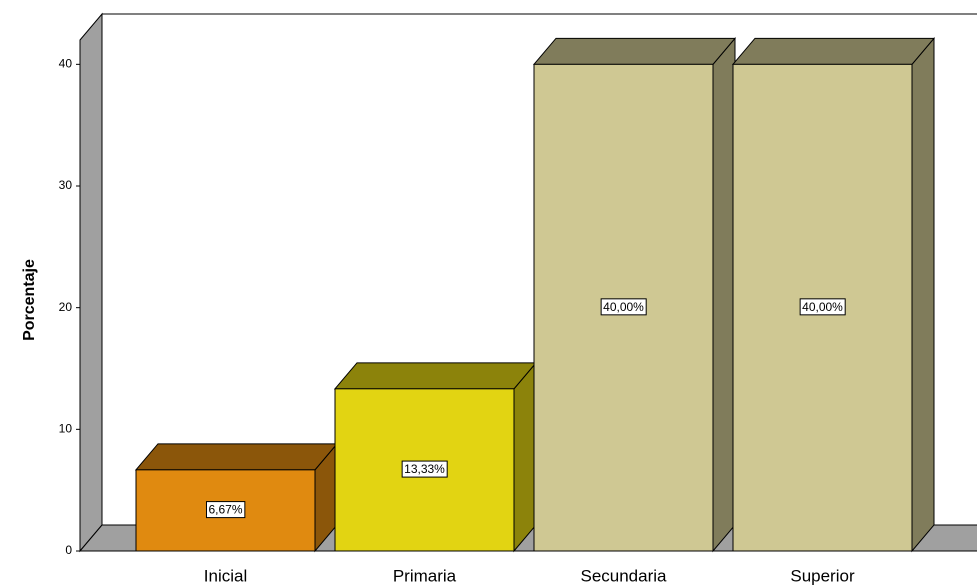 This screenshot has height=588, width=977. What do you see at coordinates (225, 575) in the screenshot?
I see `x-tick-label: Inicial` at bounding box center [225, 575].